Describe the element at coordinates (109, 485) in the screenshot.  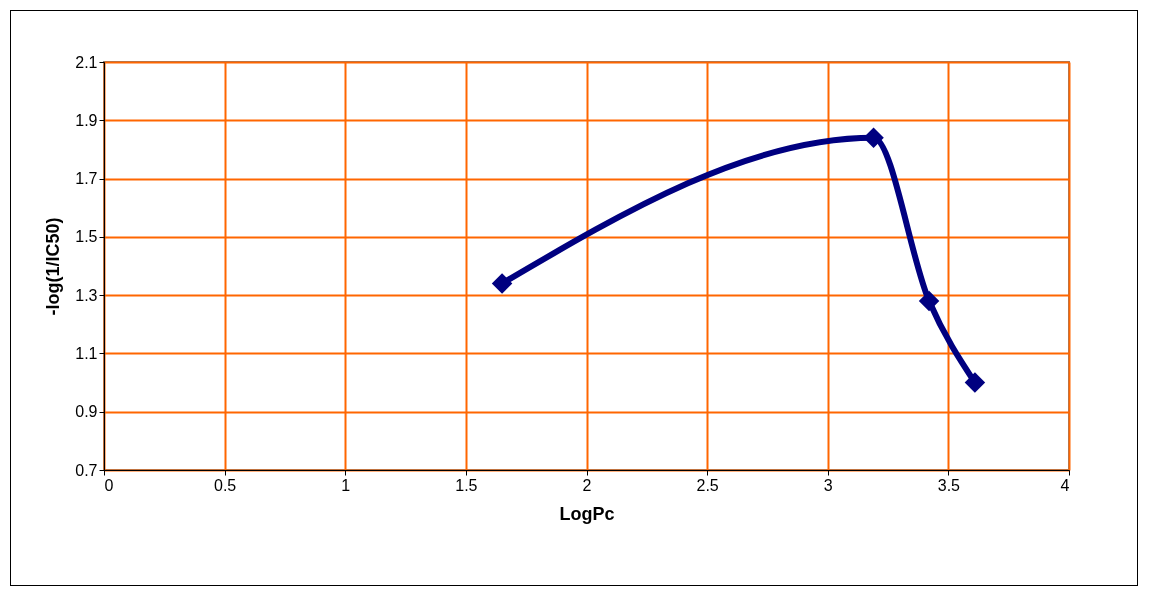
I see `x-tick-label: 0` at that location.